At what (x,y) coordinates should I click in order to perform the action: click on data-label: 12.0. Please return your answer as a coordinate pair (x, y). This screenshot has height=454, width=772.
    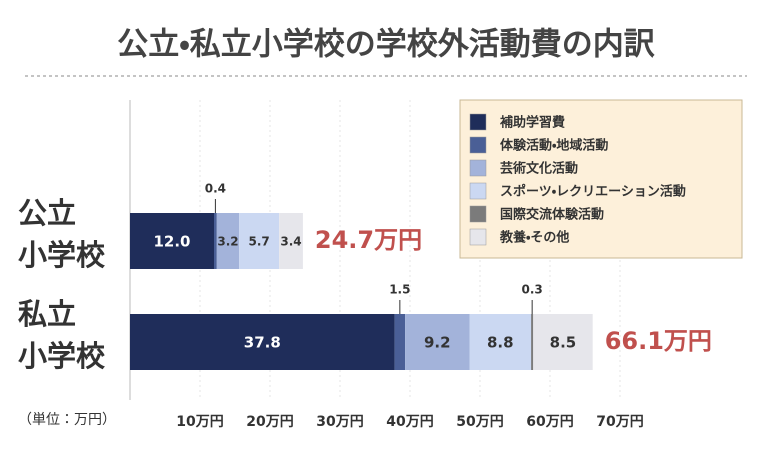
    Looking at the image, I should click on (171, 242).